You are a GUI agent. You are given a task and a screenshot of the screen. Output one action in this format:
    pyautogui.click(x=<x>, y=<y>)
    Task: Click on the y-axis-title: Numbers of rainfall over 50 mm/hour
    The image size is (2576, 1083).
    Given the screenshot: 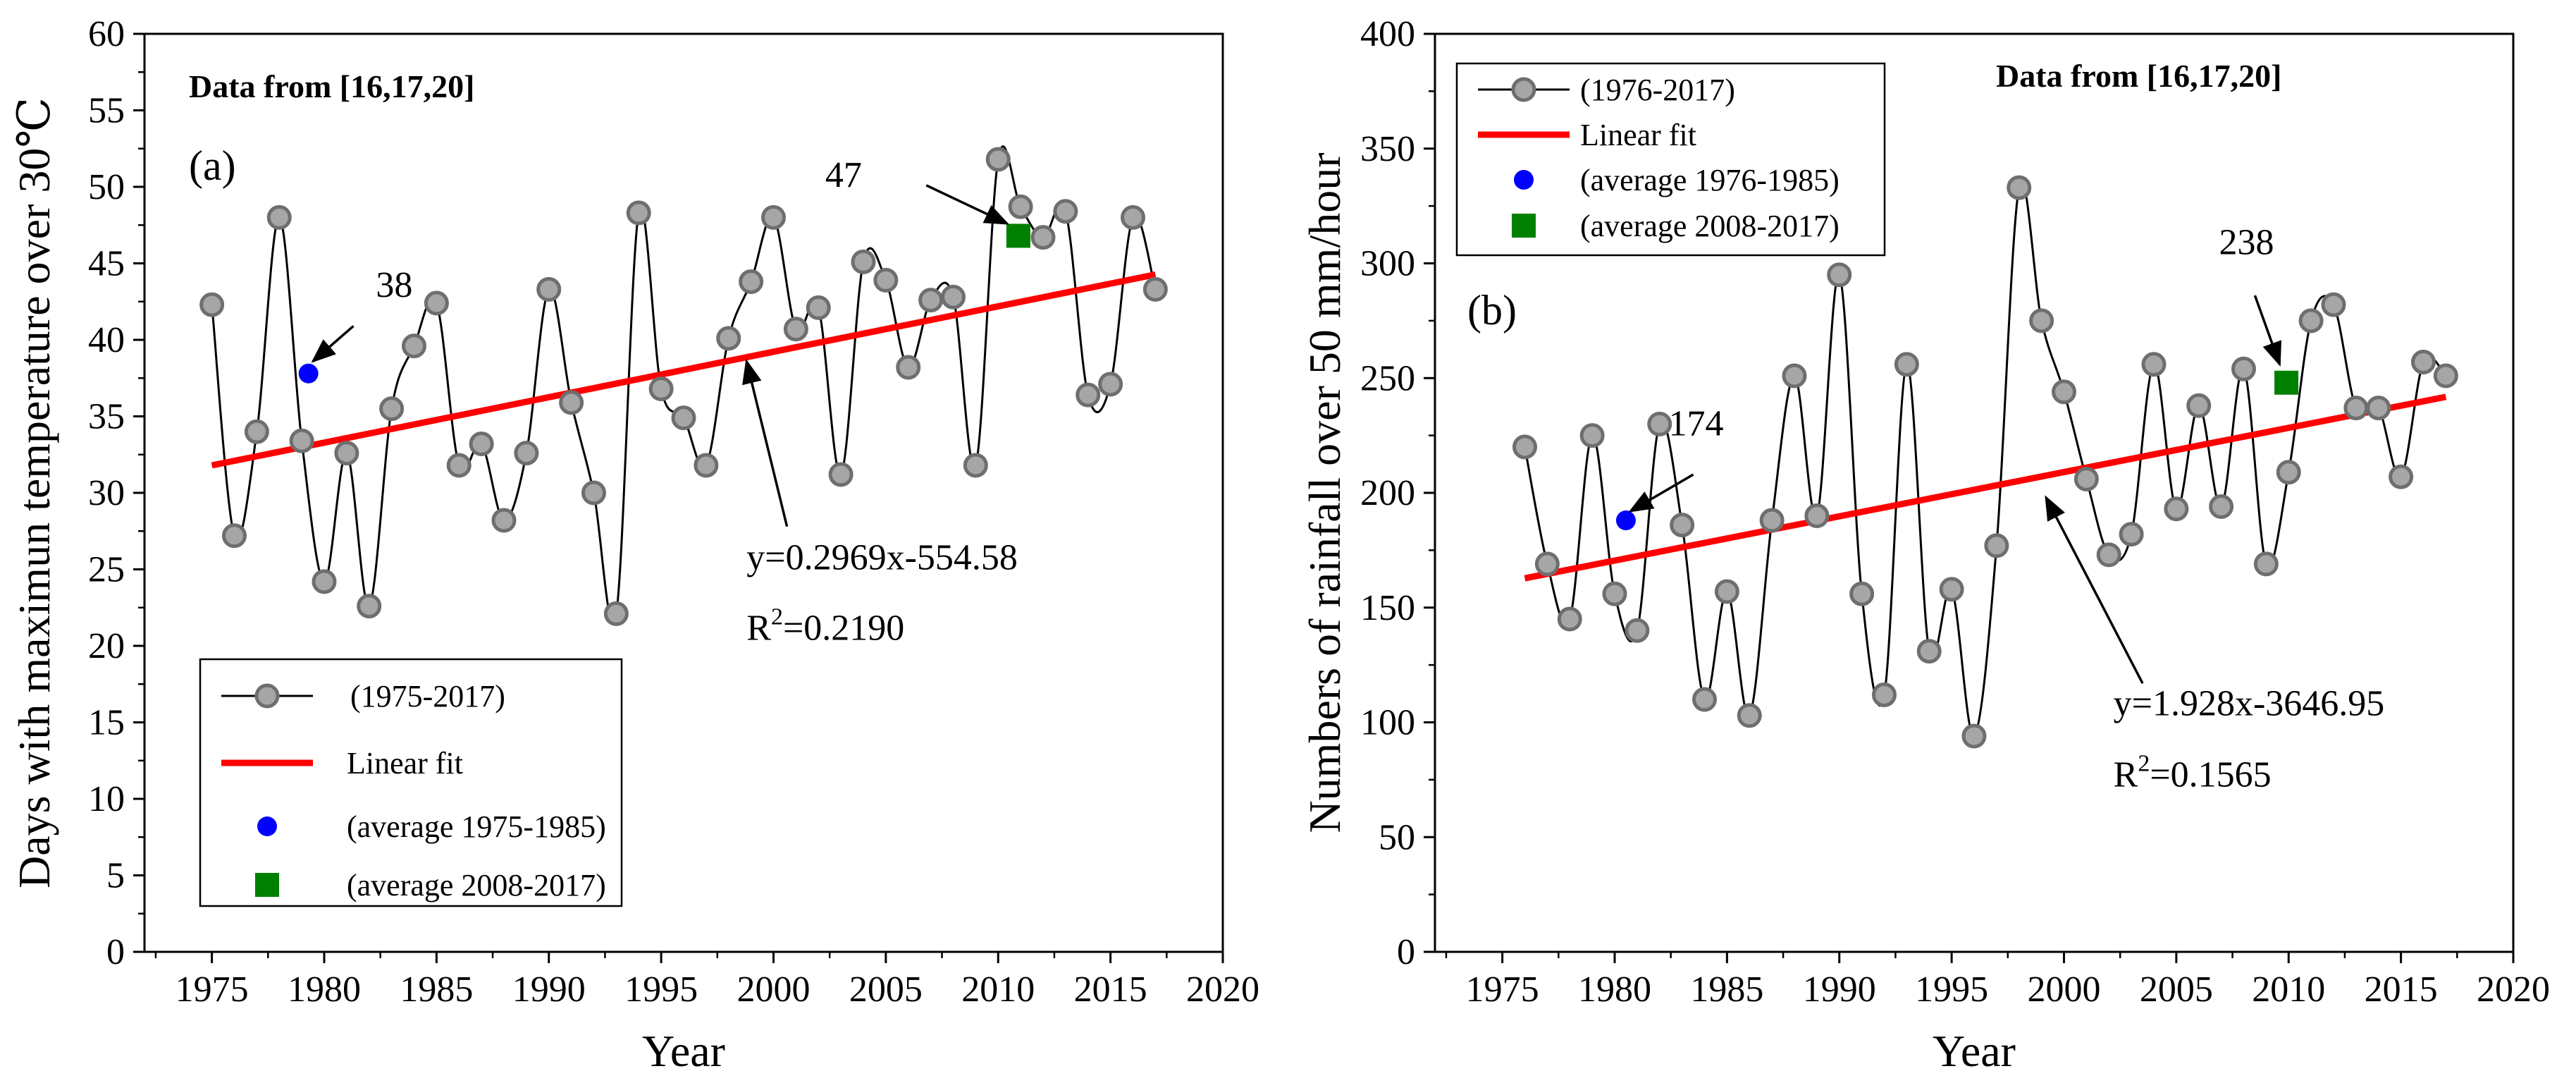 What is the action you would take?
    pyautogui.click(x=1325, y=492)
    